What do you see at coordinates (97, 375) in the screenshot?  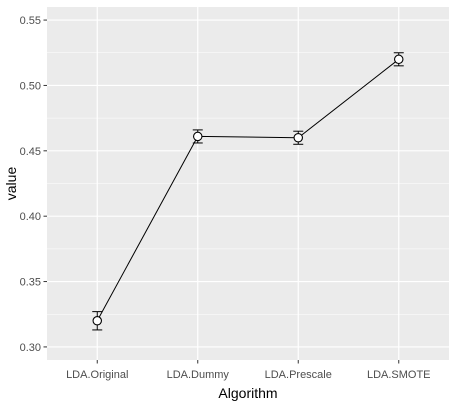 I see `x-tick-label: LDA.Original` at bounding box center [97, 375].